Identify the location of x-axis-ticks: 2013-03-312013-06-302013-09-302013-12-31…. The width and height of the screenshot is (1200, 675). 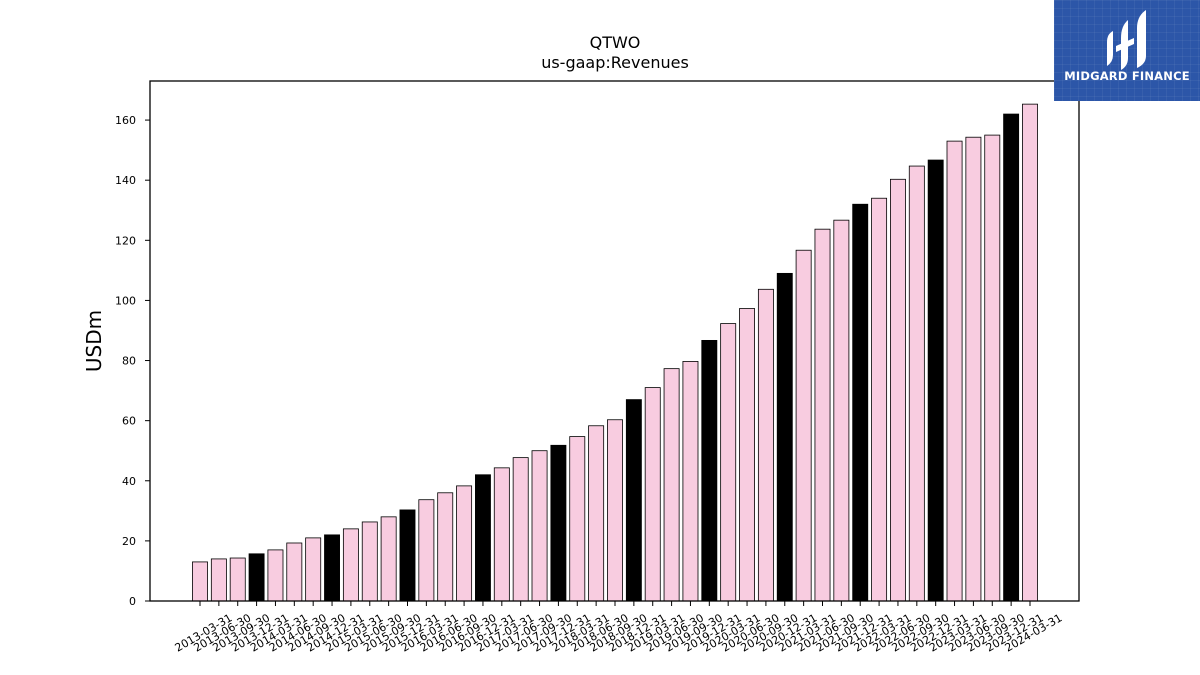
(619, 628).